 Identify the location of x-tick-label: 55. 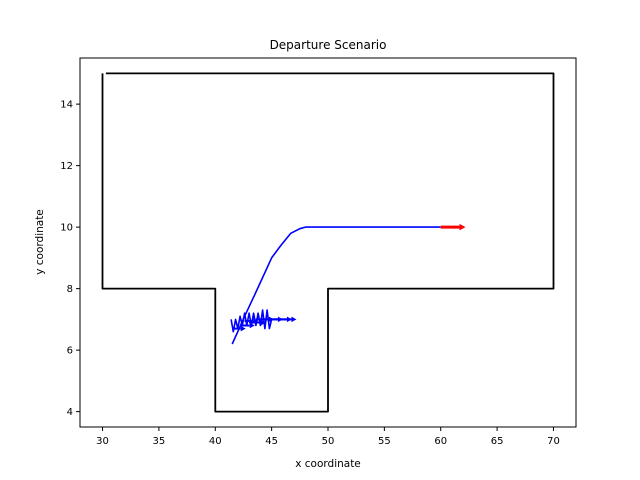
(384, 441).